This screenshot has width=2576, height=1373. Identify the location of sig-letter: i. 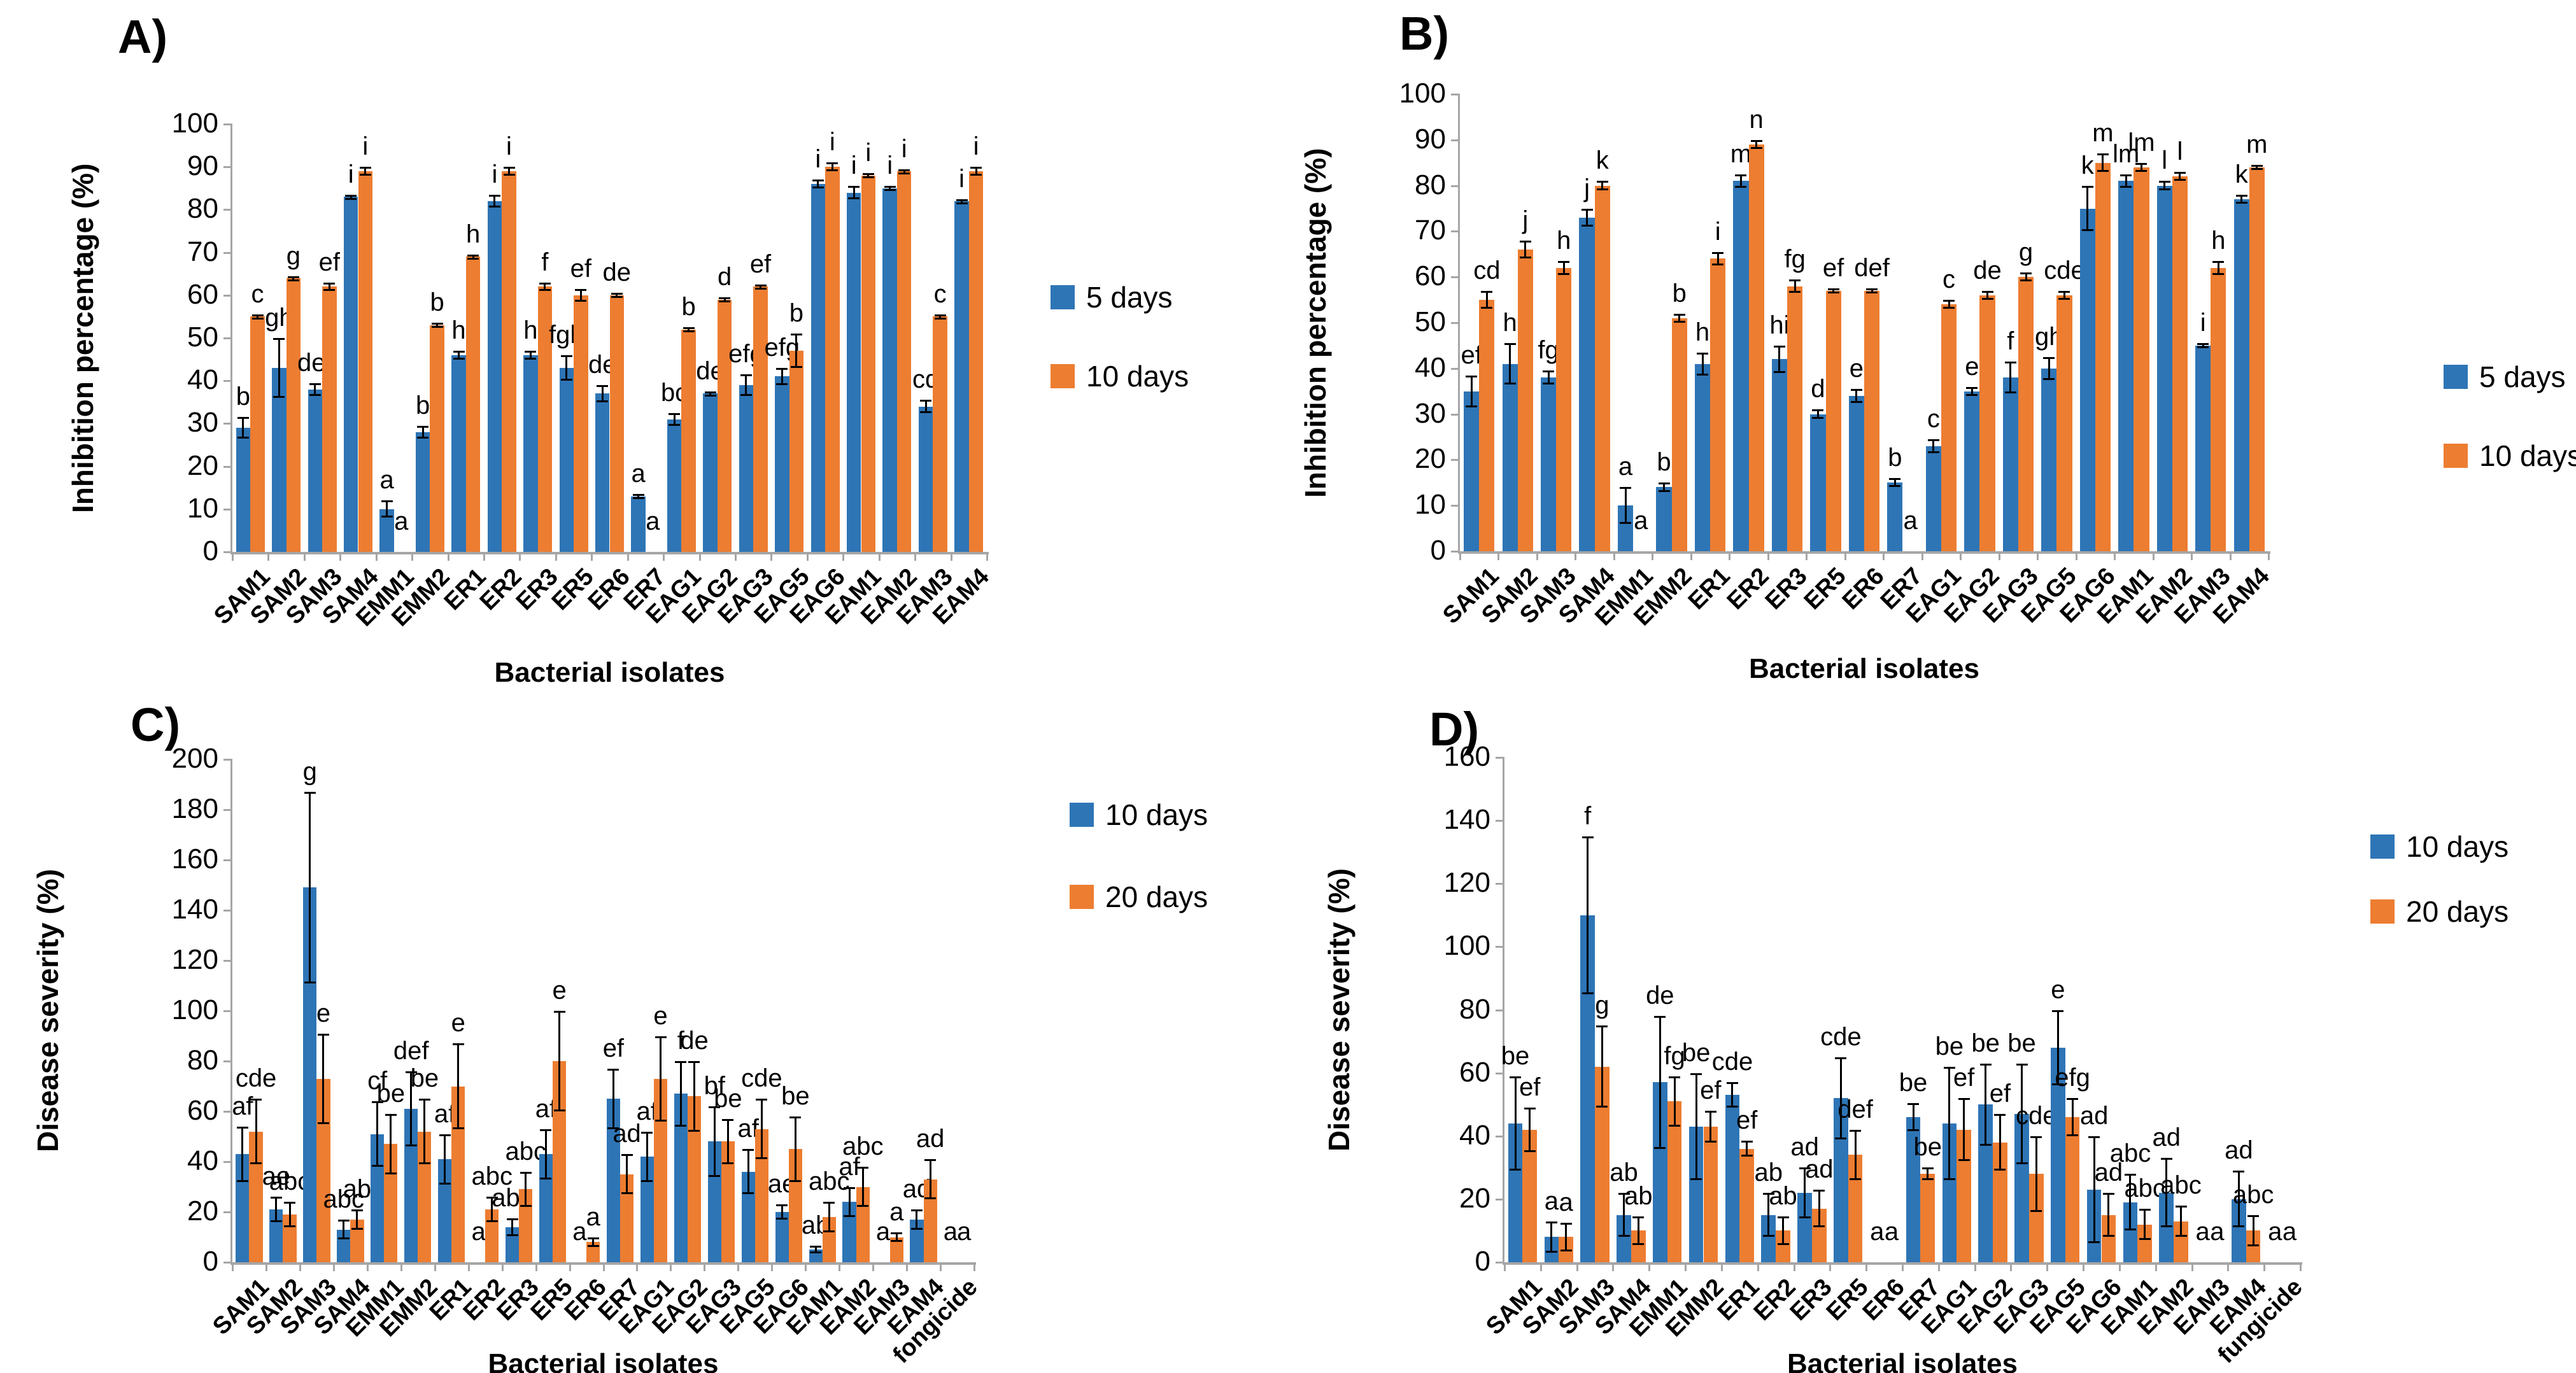
(868, 153).